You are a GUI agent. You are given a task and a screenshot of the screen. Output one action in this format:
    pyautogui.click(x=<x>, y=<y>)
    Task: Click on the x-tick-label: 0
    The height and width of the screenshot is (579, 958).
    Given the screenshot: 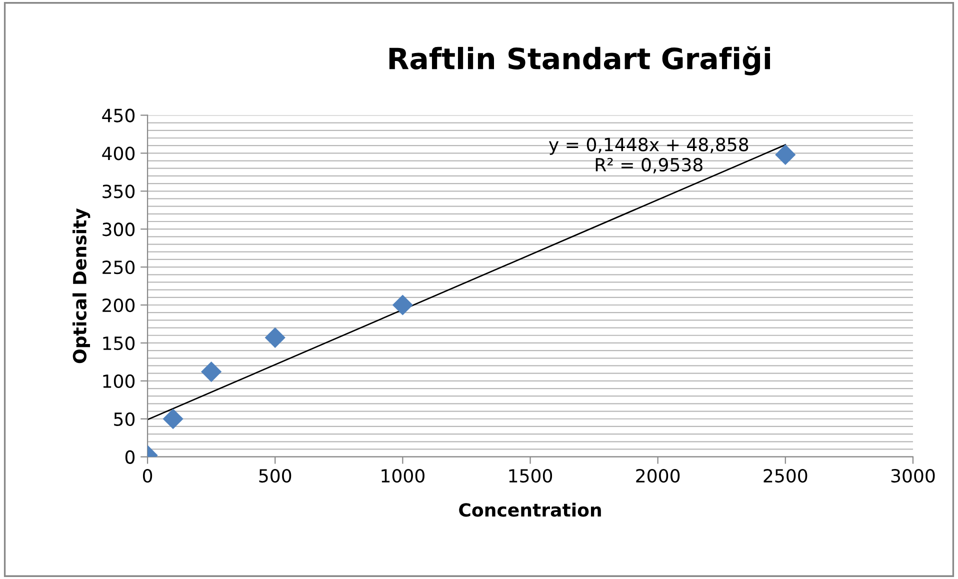 What is the action you would take?
    pyautogui.click(x=147, y=475)
    